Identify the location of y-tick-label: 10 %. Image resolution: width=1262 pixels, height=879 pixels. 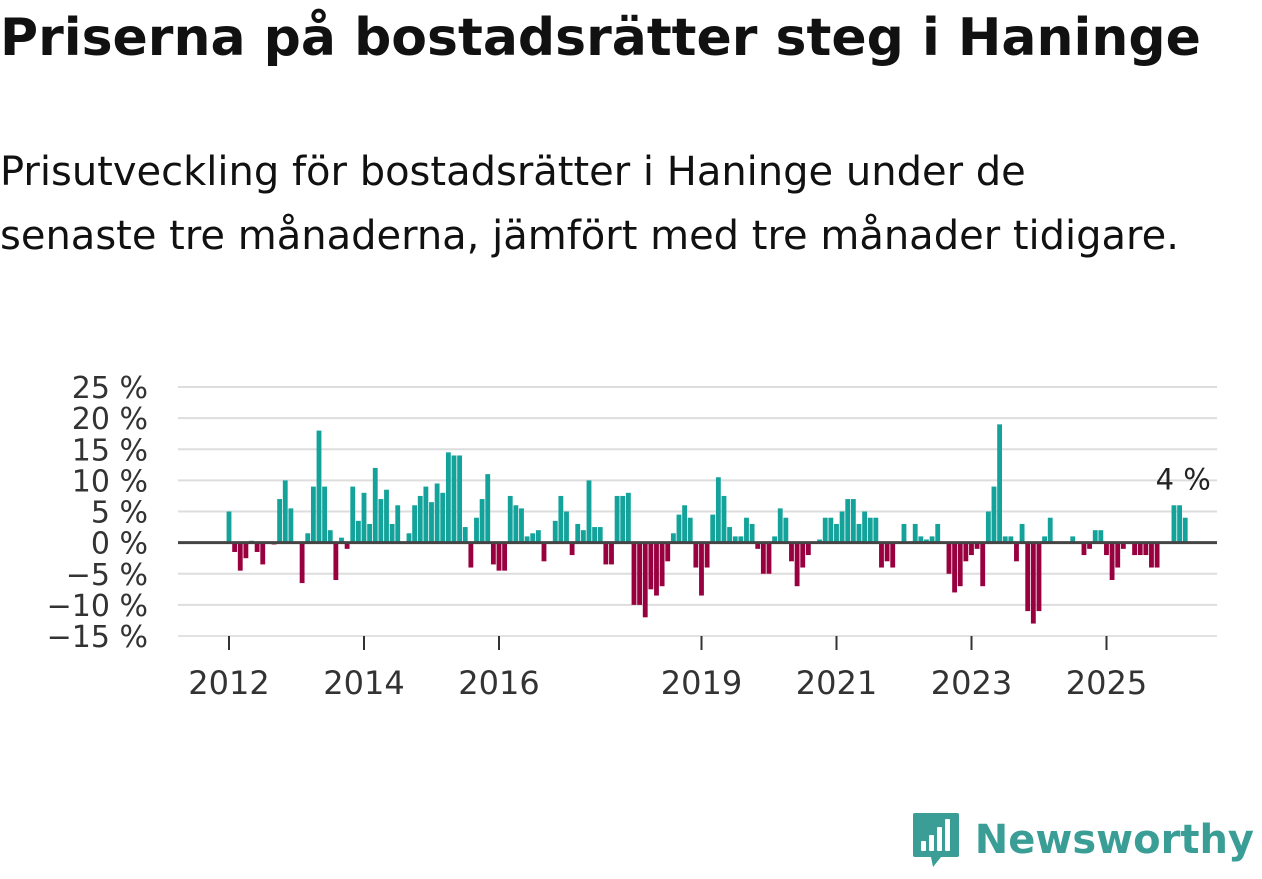
(110, 481).